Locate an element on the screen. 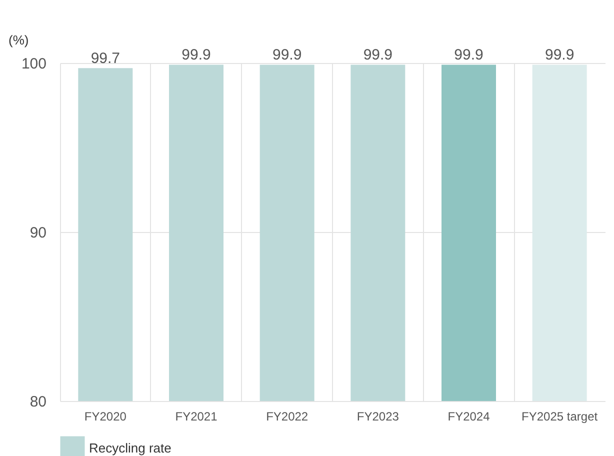 Image resolution: width=614 pixels, height=456 pixels. x-tick-label: FY2023 is located at coordinates (378, 417).